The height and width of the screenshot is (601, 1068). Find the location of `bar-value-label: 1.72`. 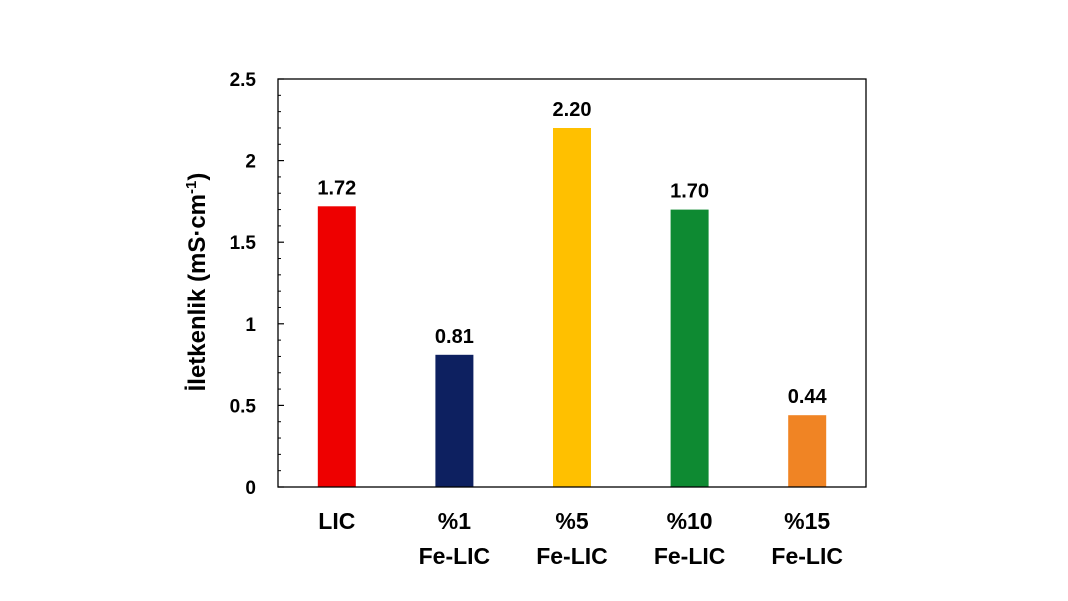

bar-value-label: 1.72 is located at coordinates (336, 188).